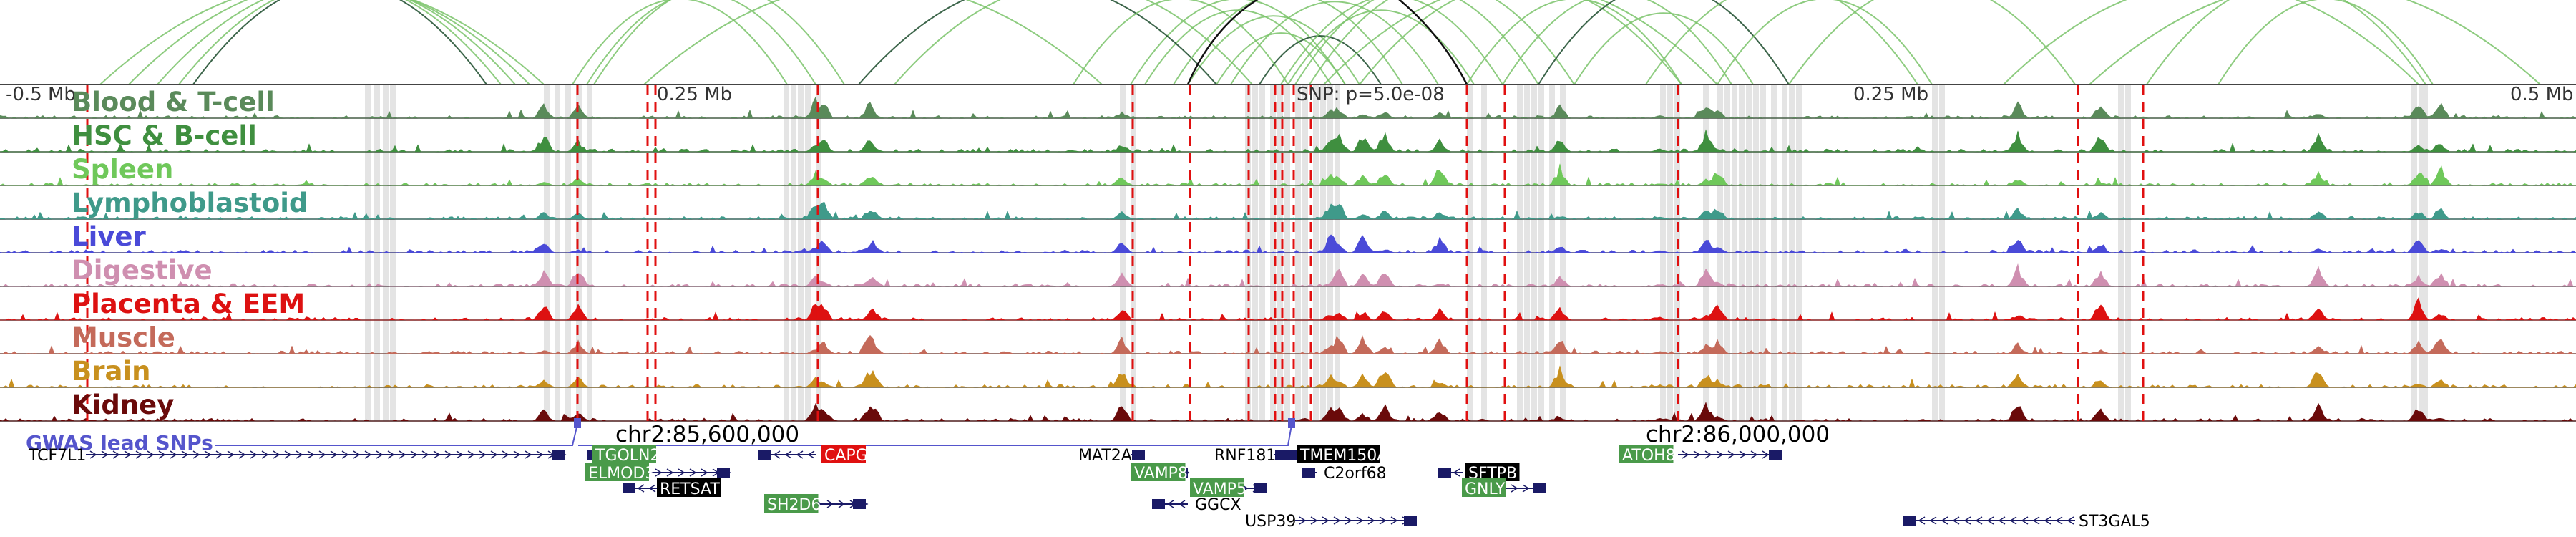 This screenshot has width=2576, height=537. I want to click on gene-ggcx: GGCX, so click(1196, 505).